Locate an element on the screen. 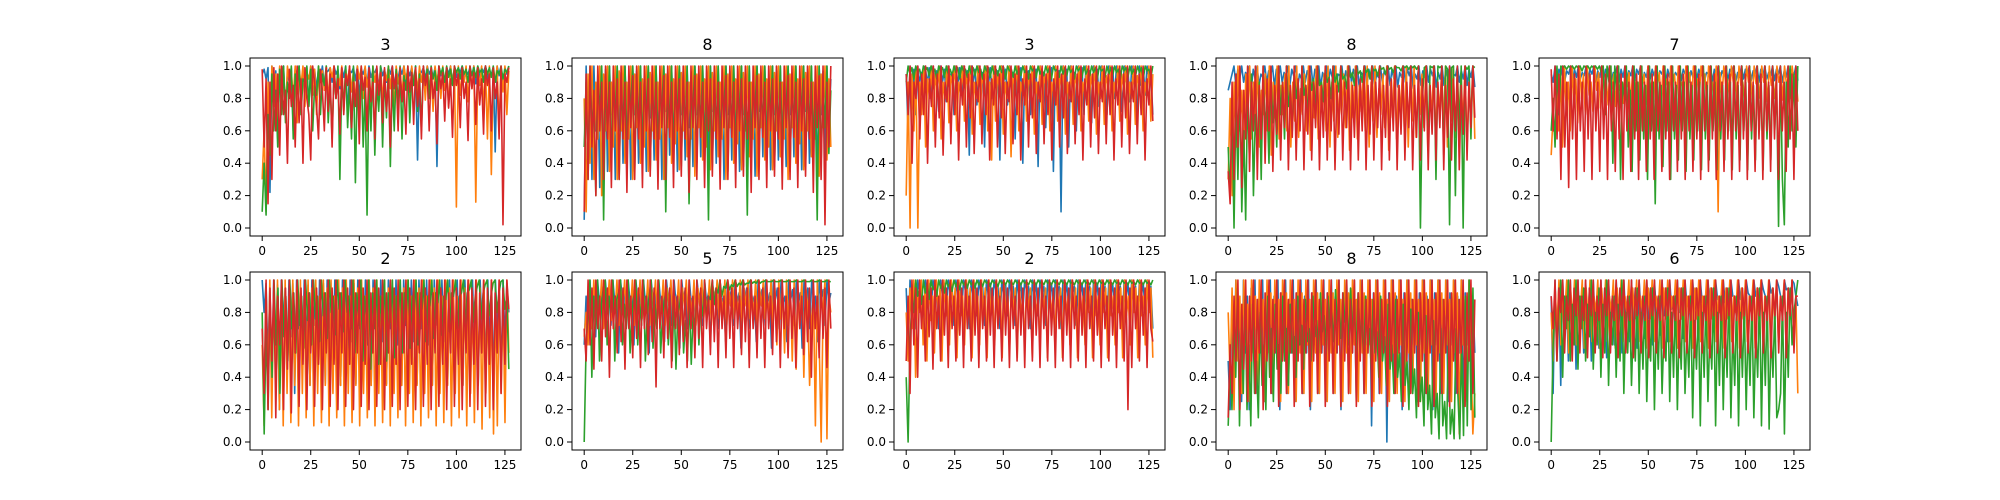  subplot-title: 7 is located at coordinates (1674, 44).